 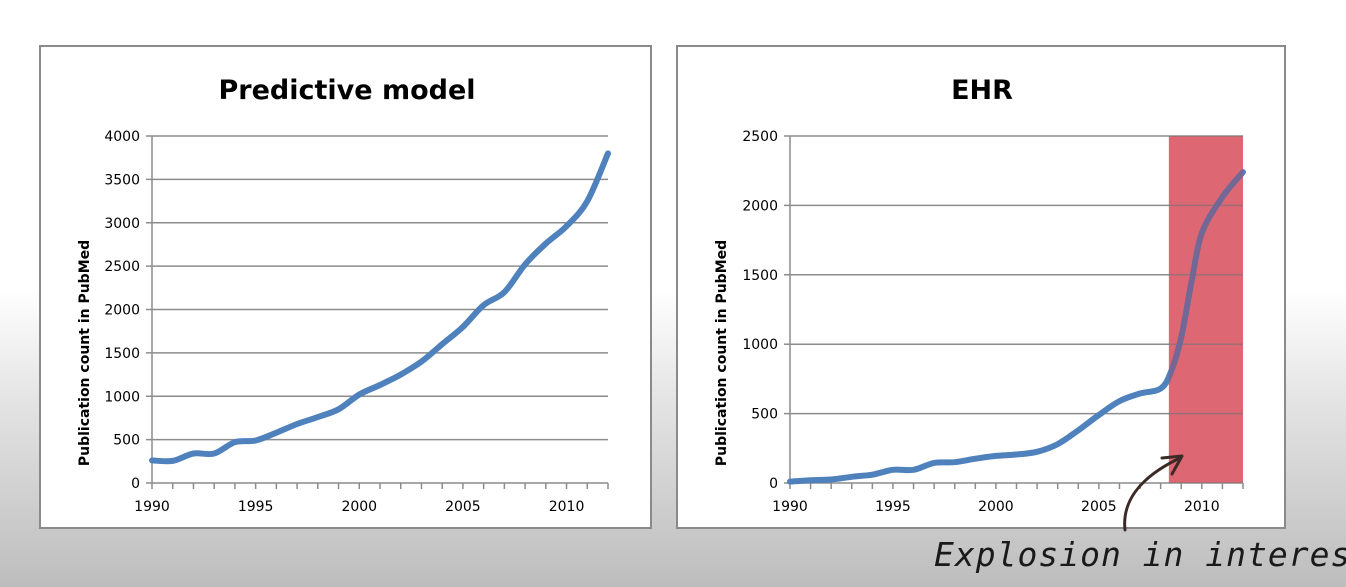 What do you see at coordinates (1153, 493) in the screenshot?
I see `annotation-arrow-icon` at bounding box center [1153, 493].